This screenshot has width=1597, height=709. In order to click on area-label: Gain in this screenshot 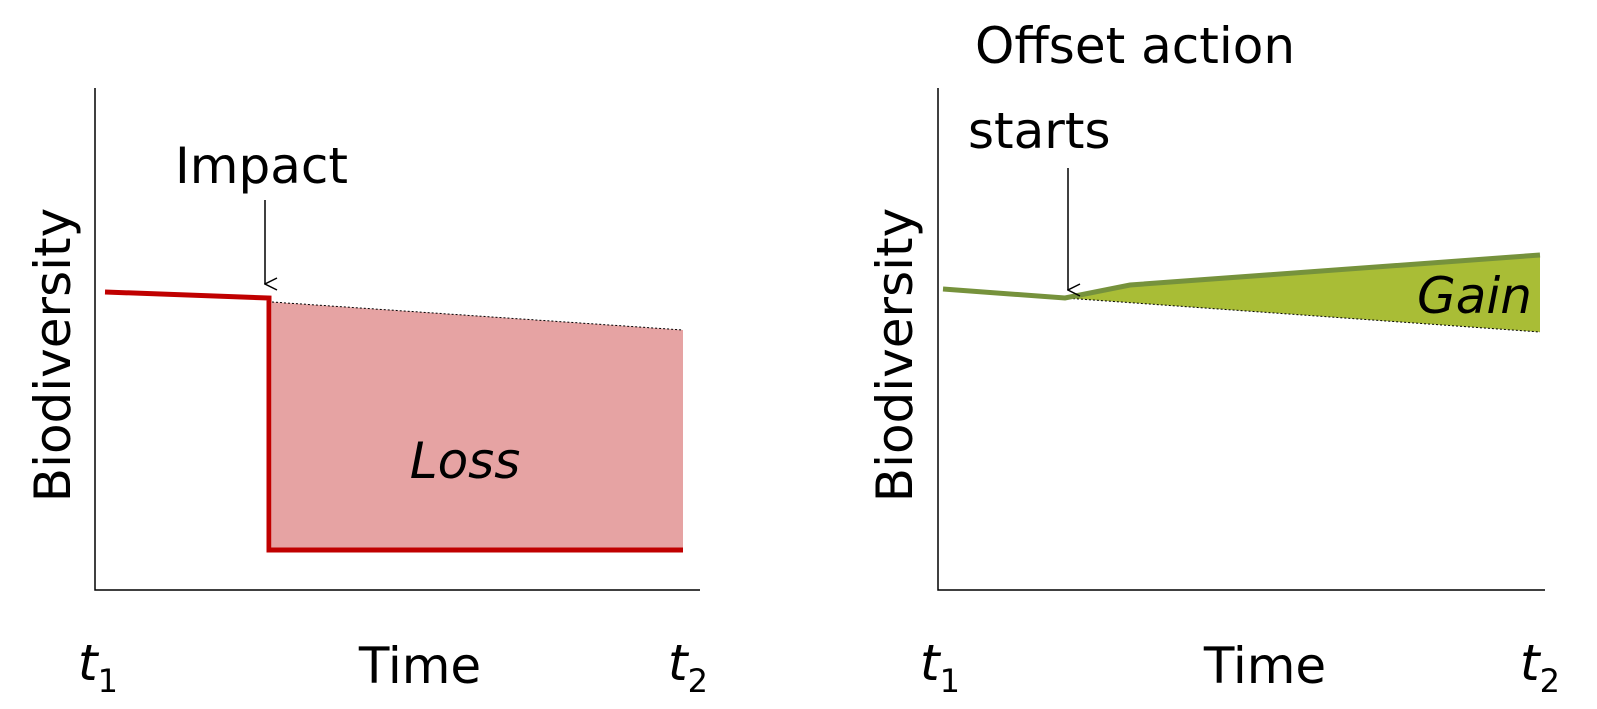, I will do `click(1474, 296)`.